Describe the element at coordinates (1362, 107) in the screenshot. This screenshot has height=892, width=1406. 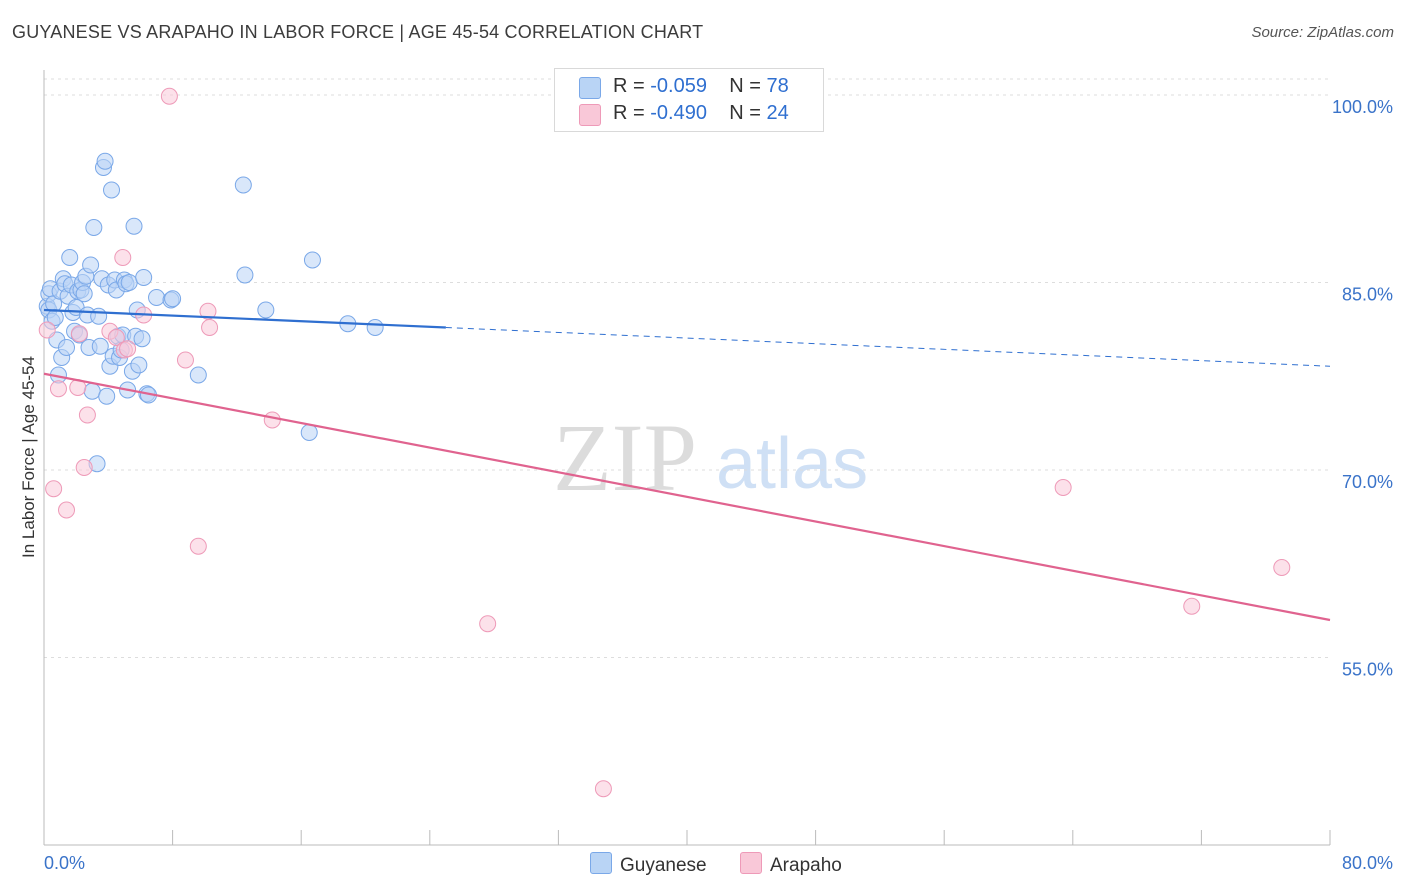
I see `y-tick-label: 100.0%` at that location.